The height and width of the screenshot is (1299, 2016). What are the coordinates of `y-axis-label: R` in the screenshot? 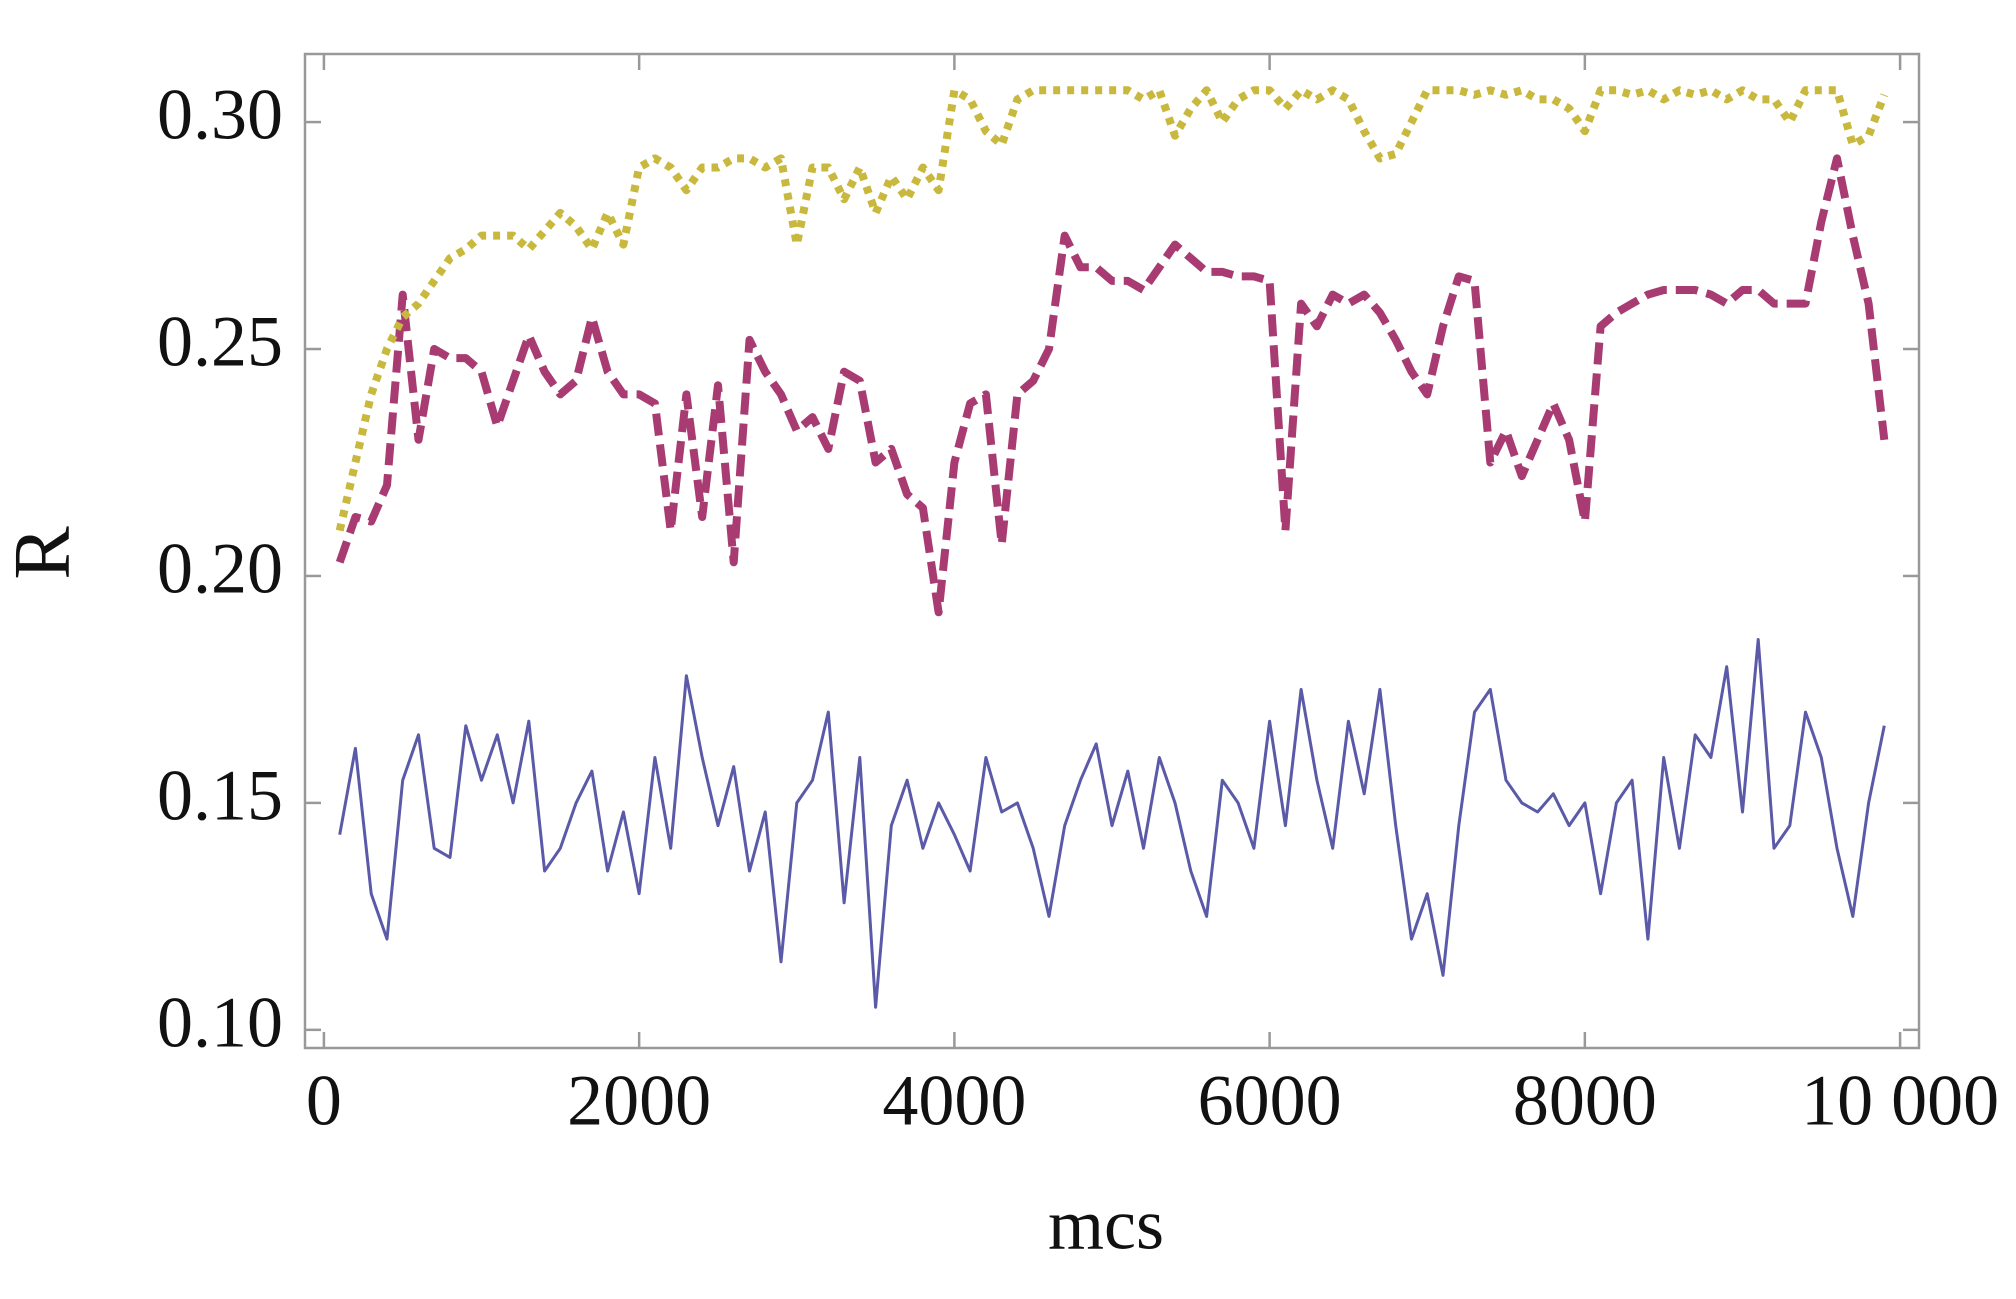 It's located at (43, 553).